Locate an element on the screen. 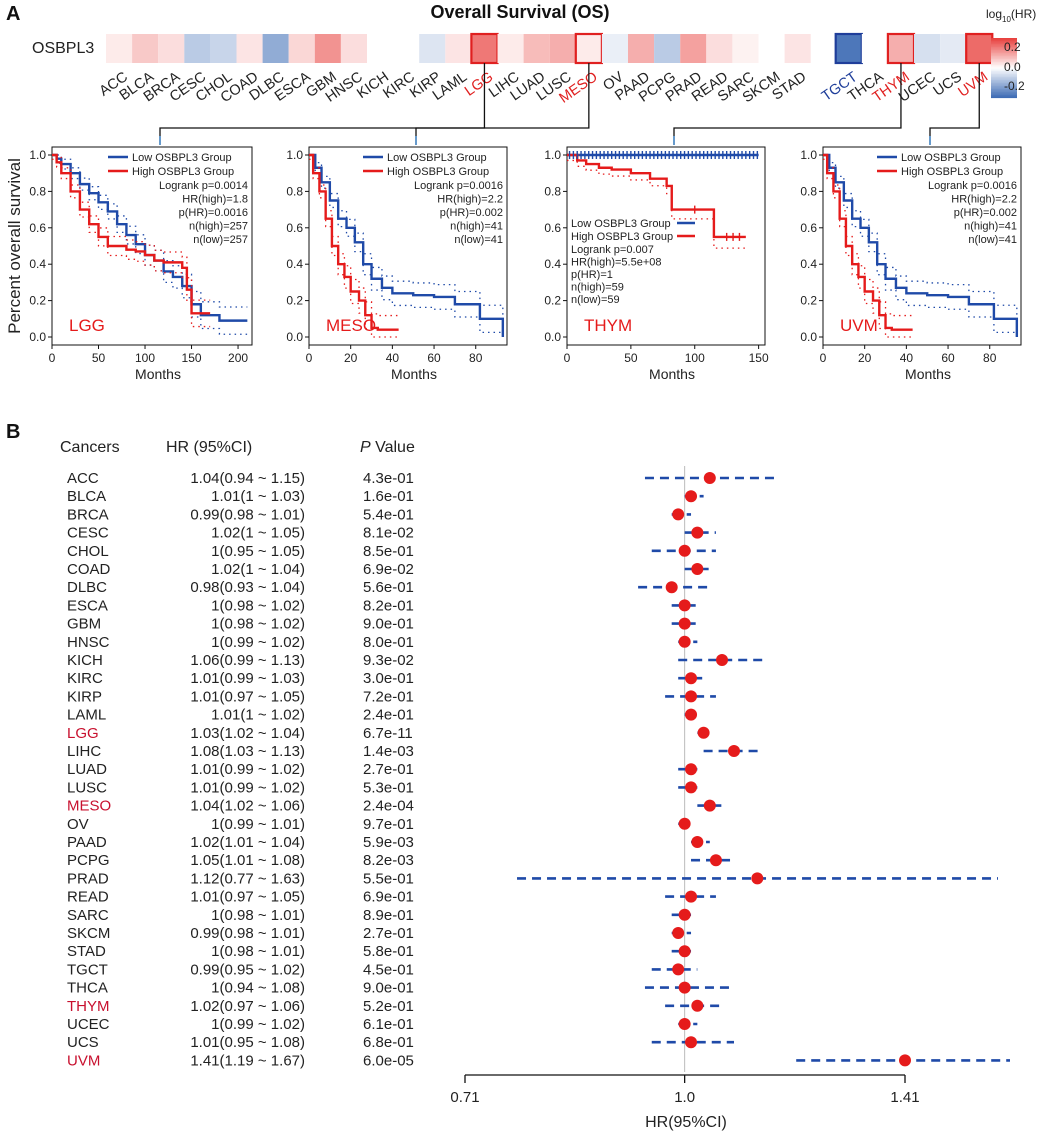 The image size is (1045, 1132). forest-cancer-label: BLCA is located at coordinates (86, 496).